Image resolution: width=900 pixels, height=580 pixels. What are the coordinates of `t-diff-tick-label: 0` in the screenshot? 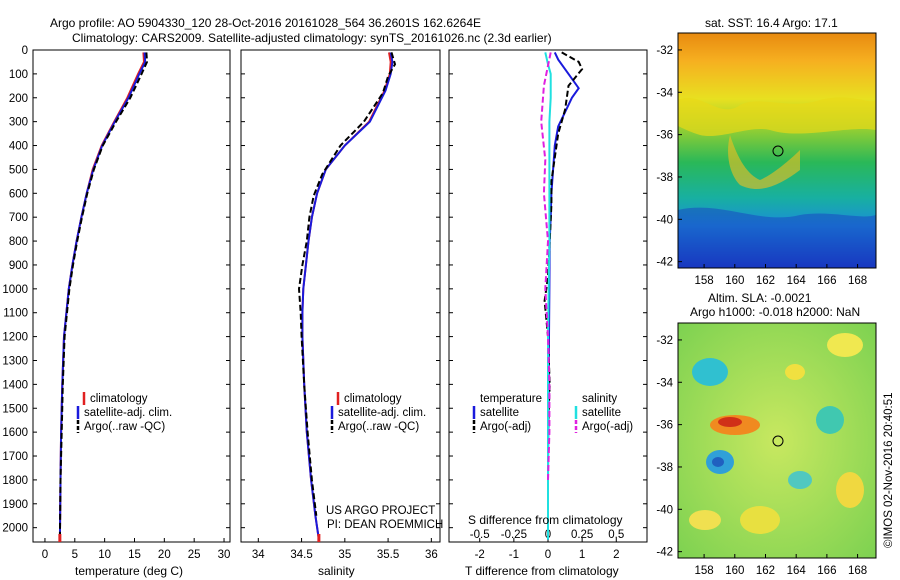 It's located at (548, 555).